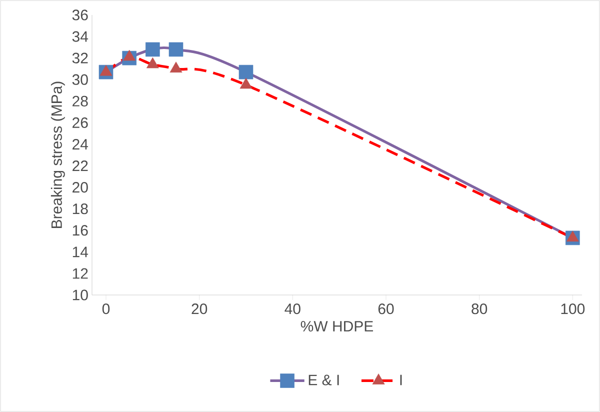 The image size is (600, 412). What do you see at coordinates (80, 144) in the screenshot?
I see `y-tick-label: 24` at bounding box center [80, 144].